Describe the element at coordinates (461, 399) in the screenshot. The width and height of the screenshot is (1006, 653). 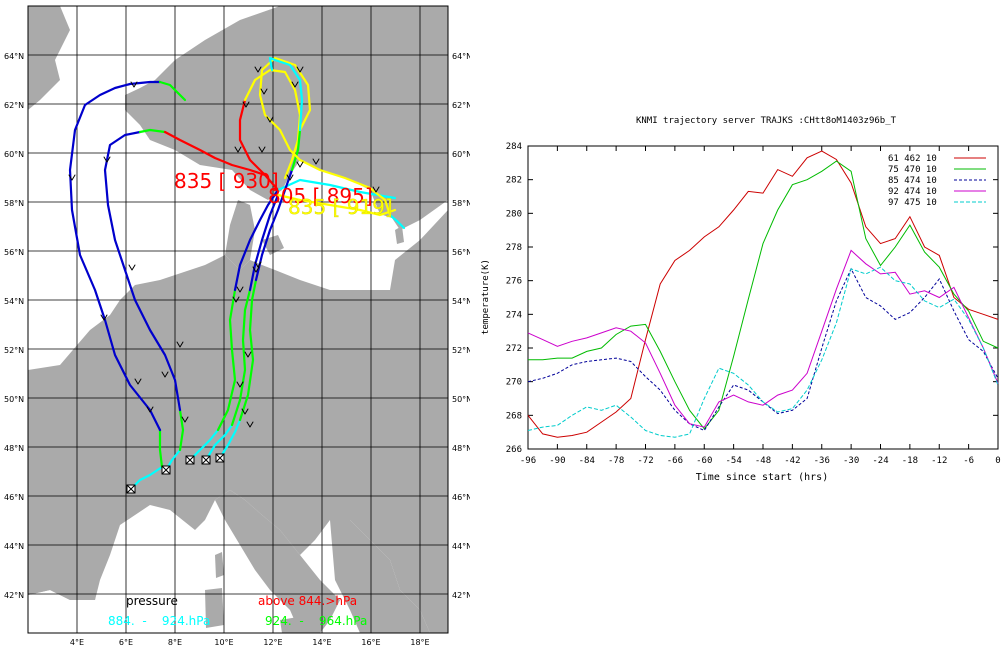
I see `lat-label-right: 50°N` at that location.